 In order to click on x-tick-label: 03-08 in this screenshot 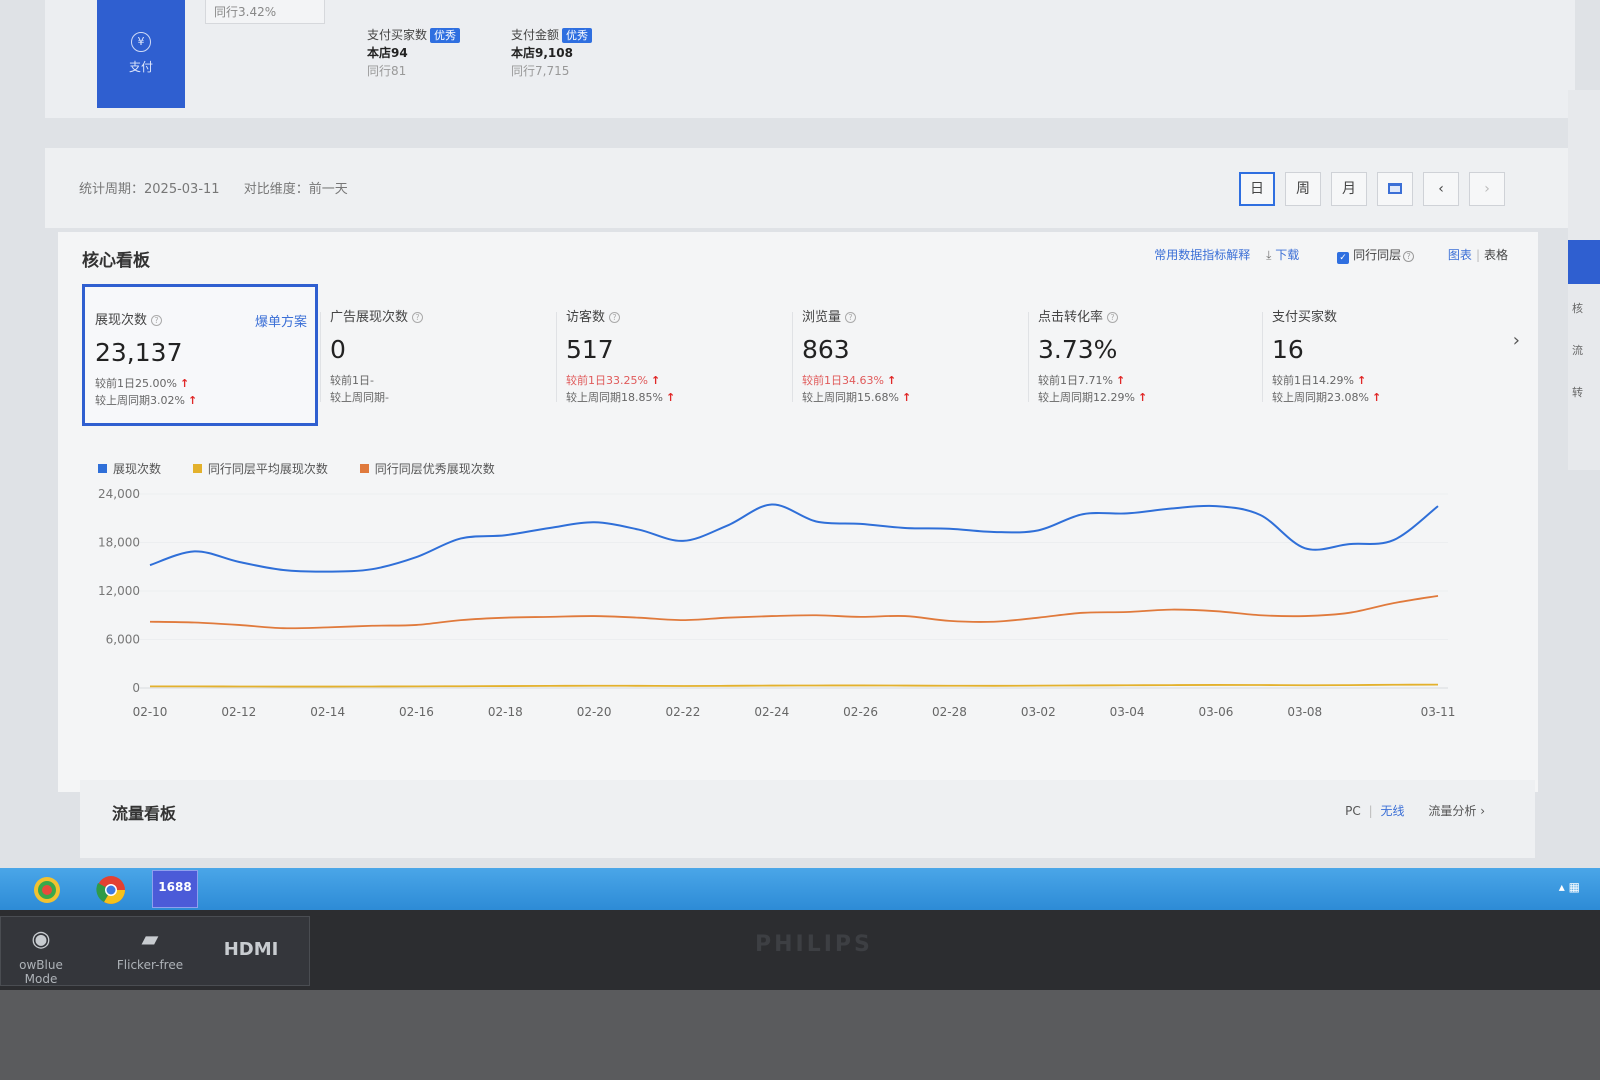, I will do `click(1304, 712)`.